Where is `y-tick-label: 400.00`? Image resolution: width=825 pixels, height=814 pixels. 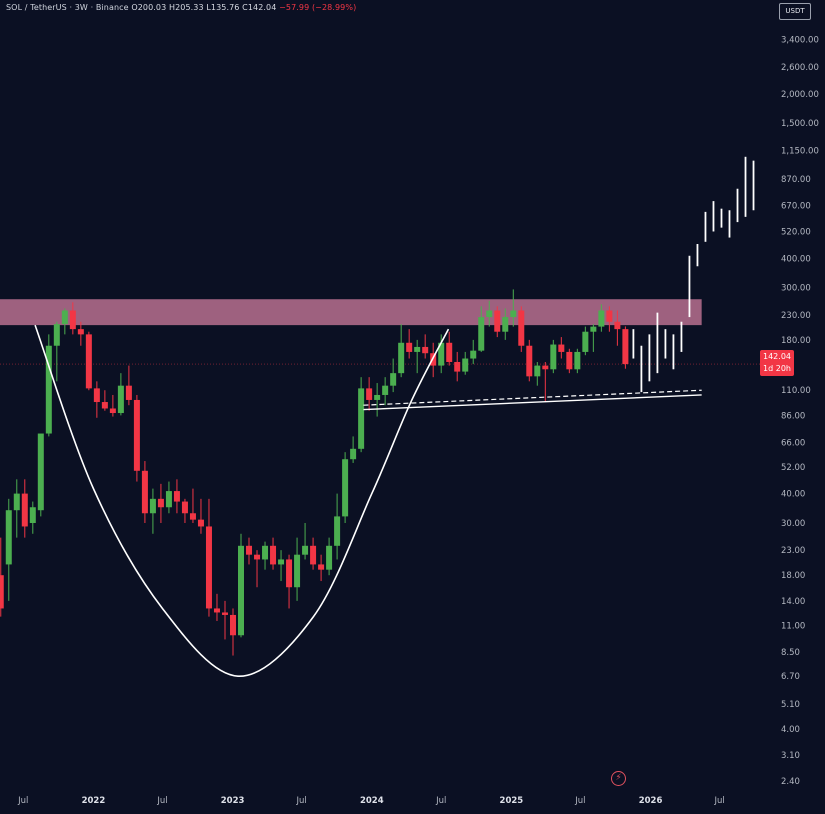 y-tick-label: 400.00 is located at coordinates (796, 259).